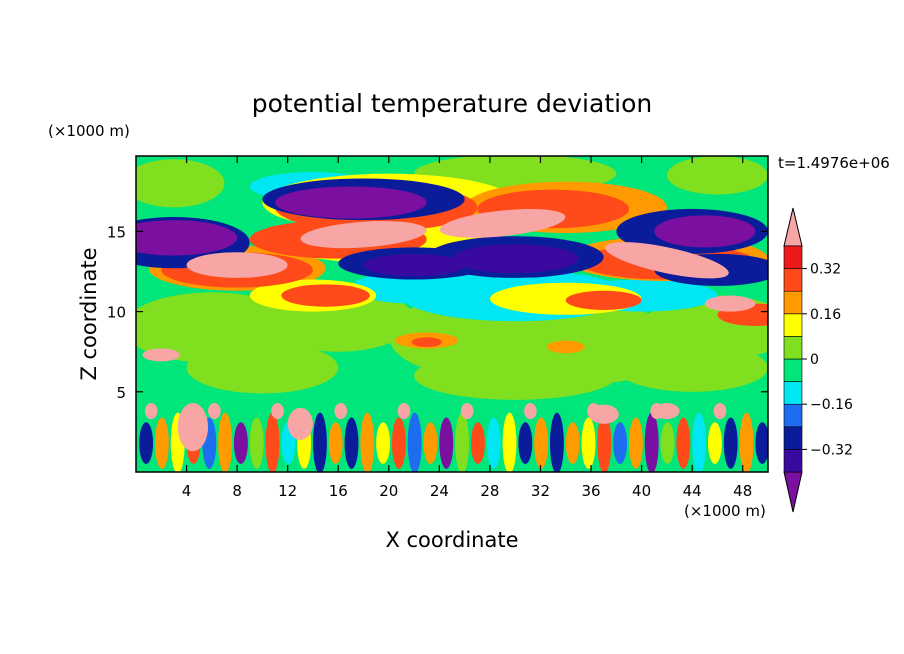 This screenshot has height=654, width=904. I want to click on x-tick-label: 44, so click(692, 491).